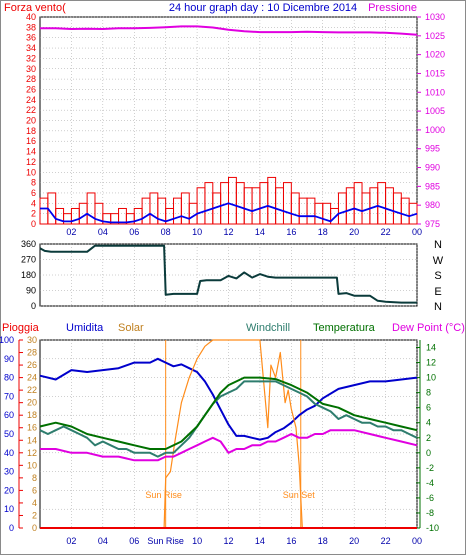 The image size is (466, 555). I want to click on y-tick-label-left: 14, so click(31, 152).